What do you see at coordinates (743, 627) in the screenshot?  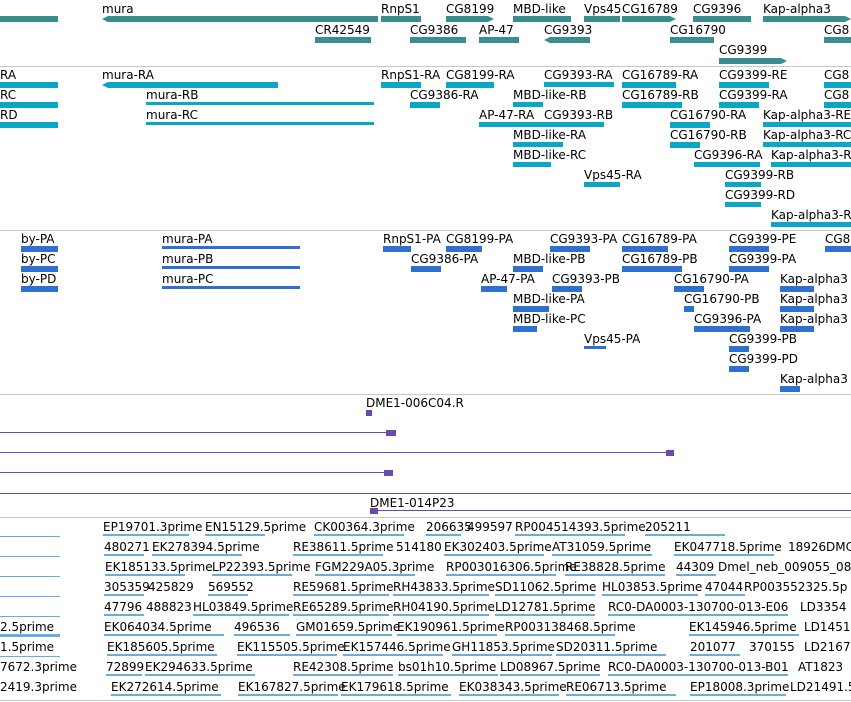 I see `est-label: EK145946.5prime` at bounding box center [743, 627].